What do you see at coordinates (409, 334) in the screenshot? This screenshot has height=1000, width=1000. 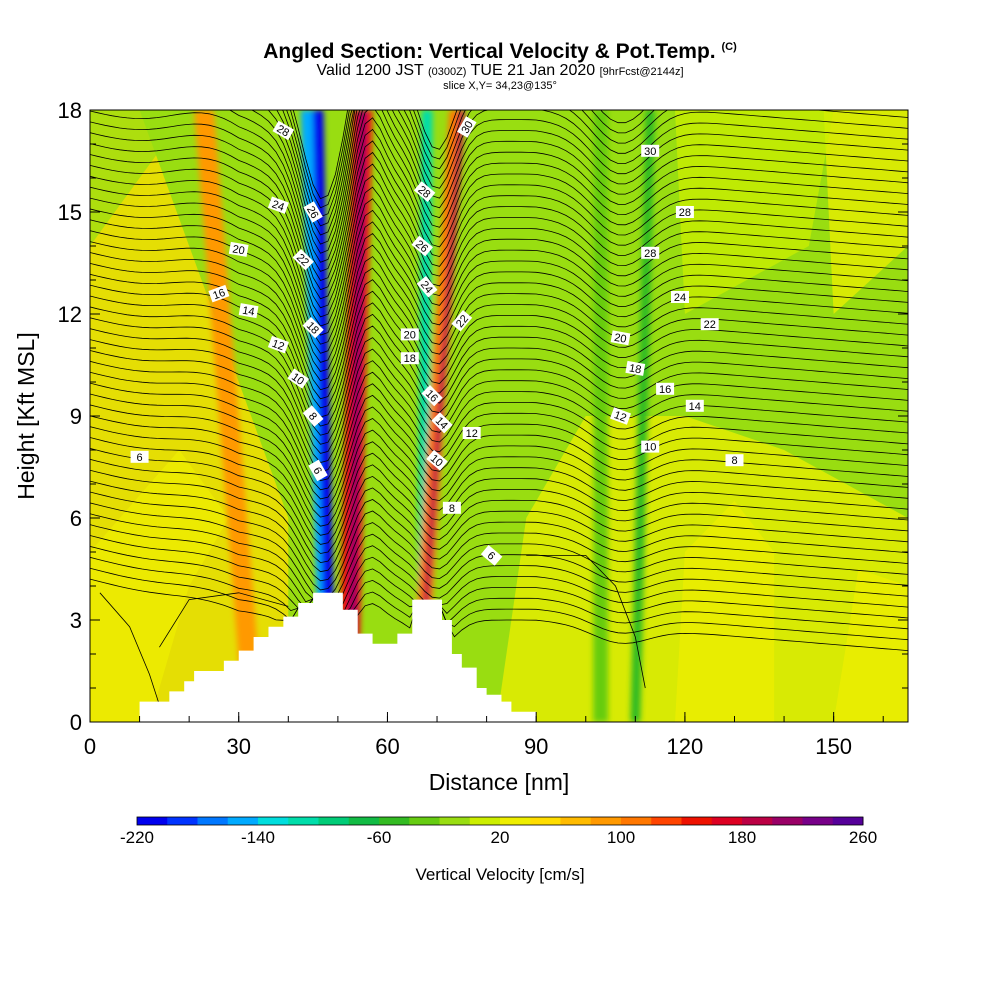 I see `contour-label: 20` at bounding box center [409, 334].